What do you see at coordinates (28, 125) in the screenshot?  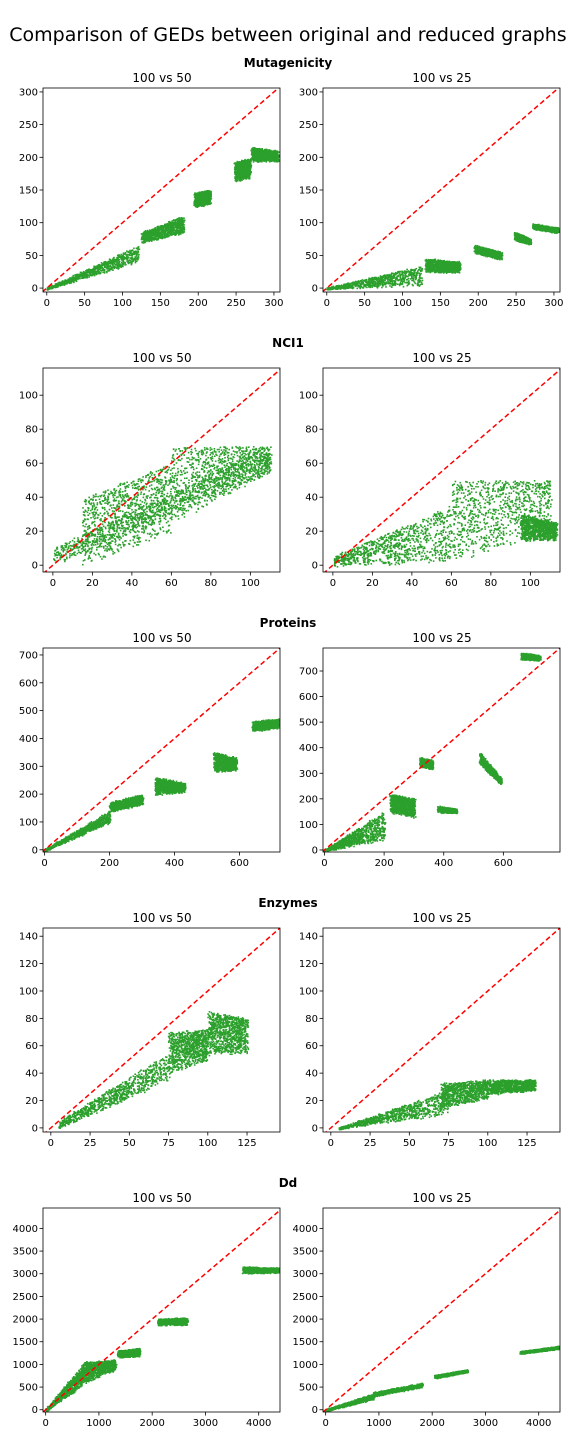 I see `y-tick-label: 250` at bounding box center [28, 125].